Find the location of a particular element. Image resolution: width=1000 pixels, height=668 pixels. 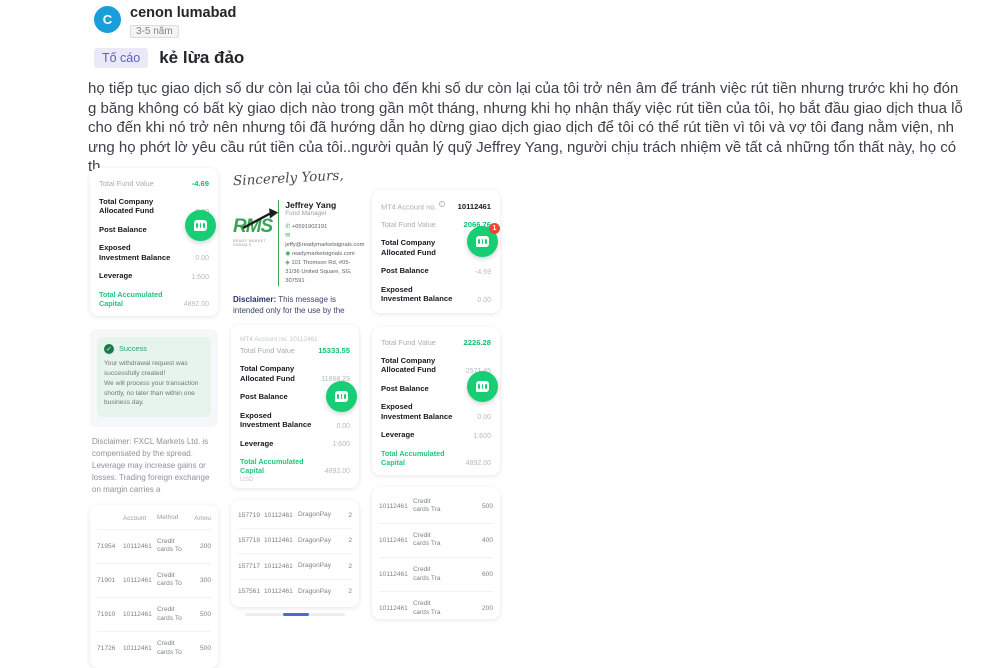

table-row: 10112461 Credit cards Tra 400 is located at coordinates (436, 541).